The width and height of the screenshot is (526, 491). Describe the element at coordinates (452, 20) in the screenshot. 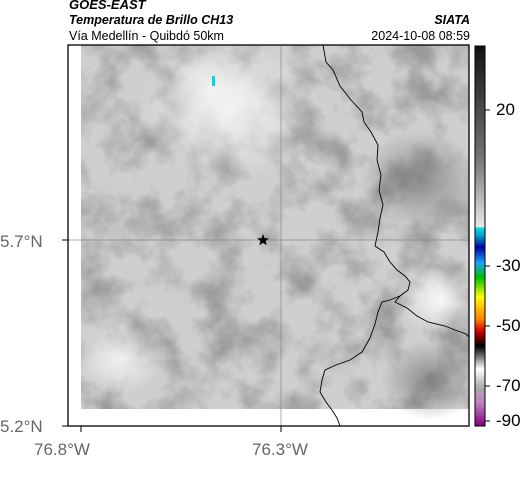

I see `organization-label: SIATA` at that location.